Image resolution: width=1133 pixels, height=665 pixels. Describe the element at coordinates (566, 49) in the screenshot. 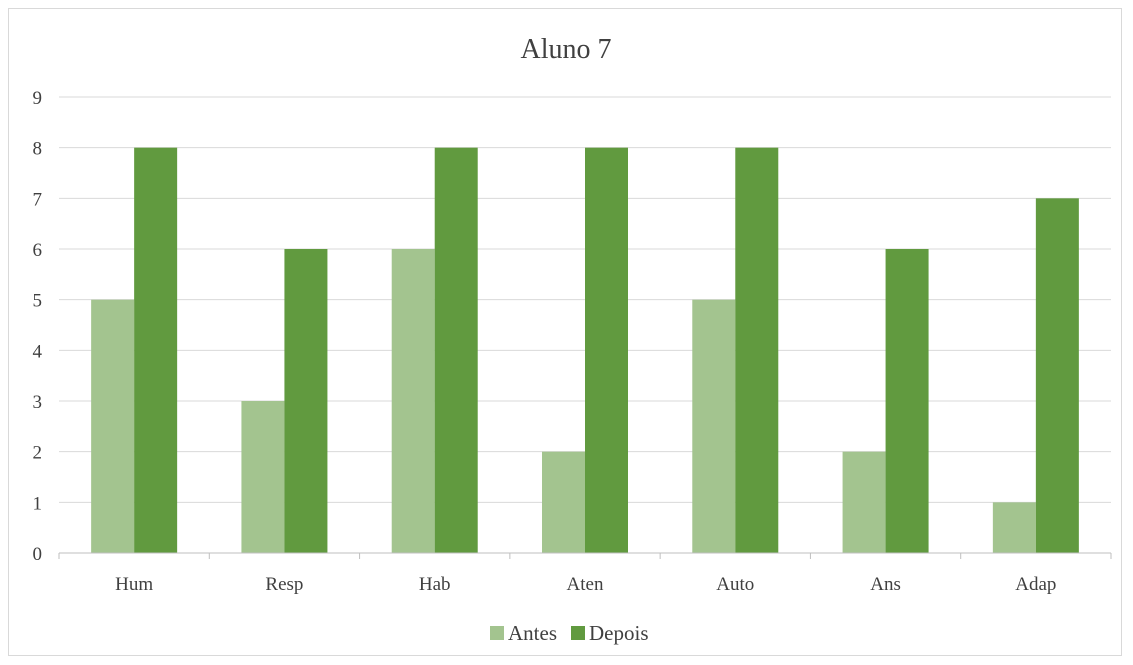

I see `chart-title: Aluno 7` at that location.